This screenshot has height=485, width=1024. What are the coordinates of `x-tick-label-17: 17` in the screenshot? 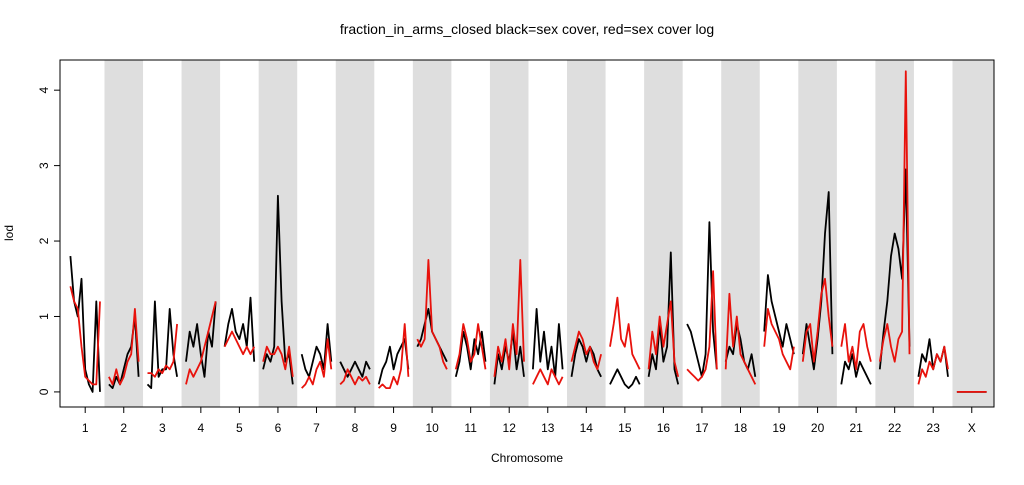 It's located at (702, 428).